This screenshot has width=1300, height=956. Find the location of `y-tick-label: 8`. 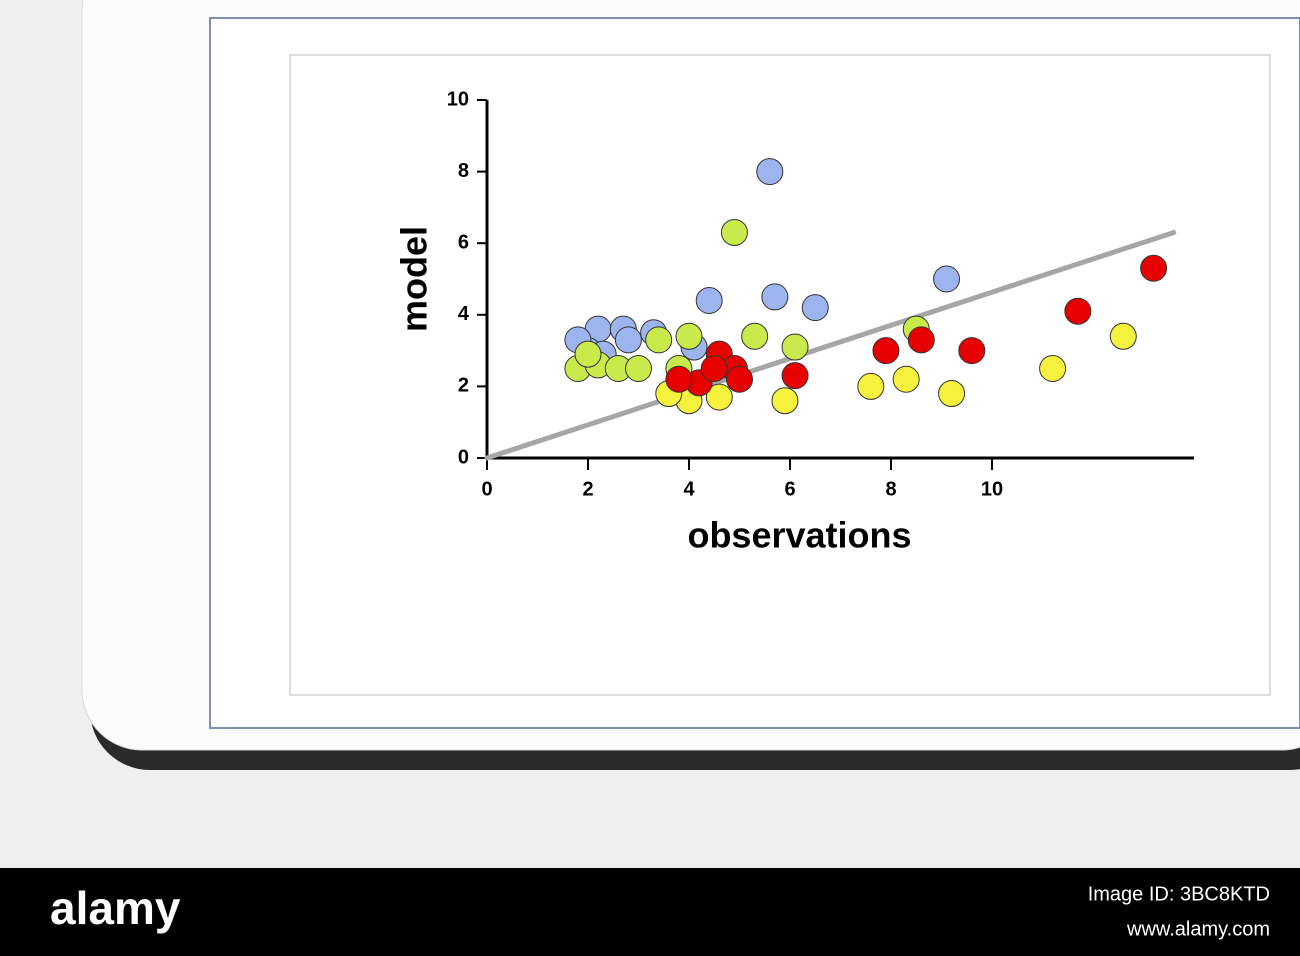

y-tick-label: 8 is located at coordinates (463, 171).